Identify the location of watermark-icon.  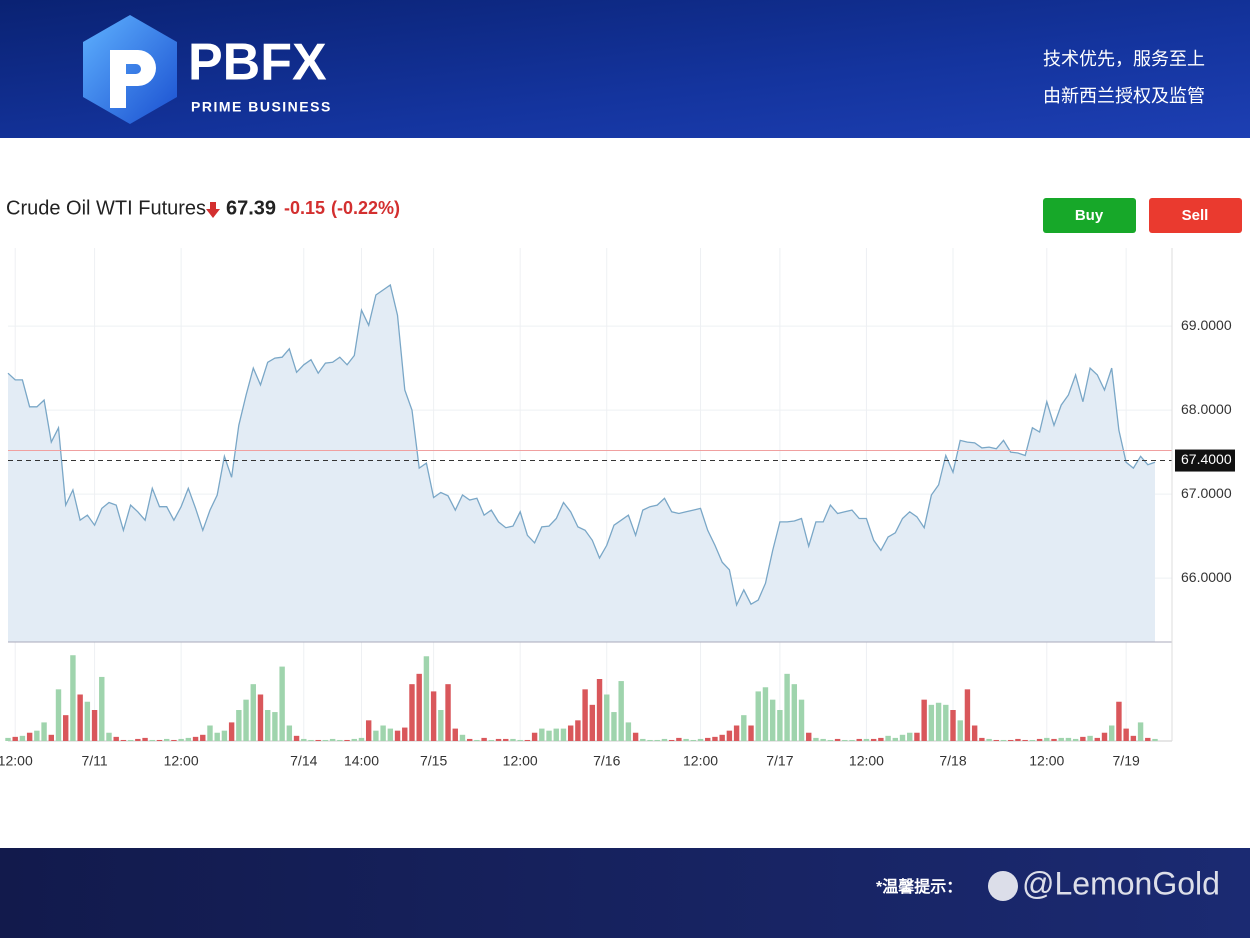
(1003, 886).